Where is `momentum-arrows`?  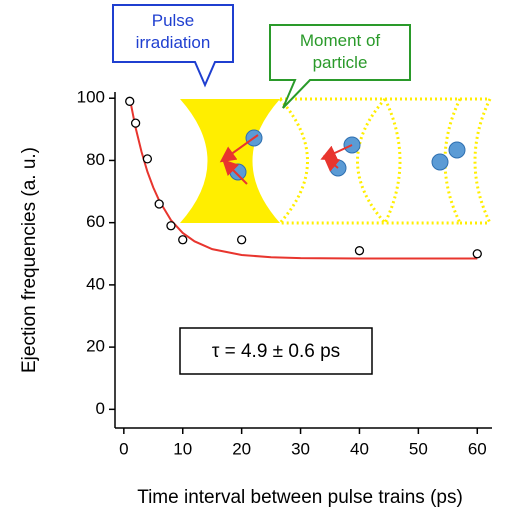 momentum-arrows is located at coordinates (286, 159).